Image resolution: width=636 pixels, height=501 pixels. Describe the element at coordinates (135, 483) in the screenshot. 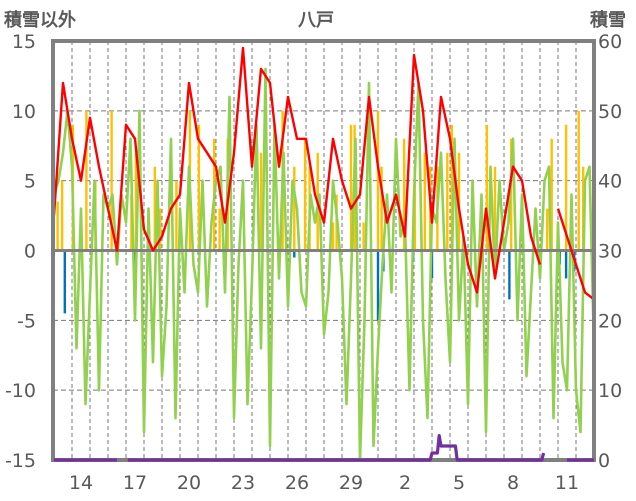

I see `x-tick-label: 17` at that location.